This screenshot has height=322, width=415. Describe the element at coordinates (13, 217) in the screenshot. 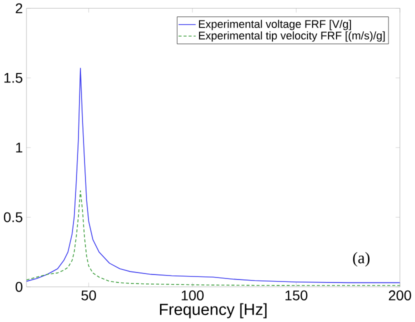

I see `y-tick-label: 0.5` at that location.